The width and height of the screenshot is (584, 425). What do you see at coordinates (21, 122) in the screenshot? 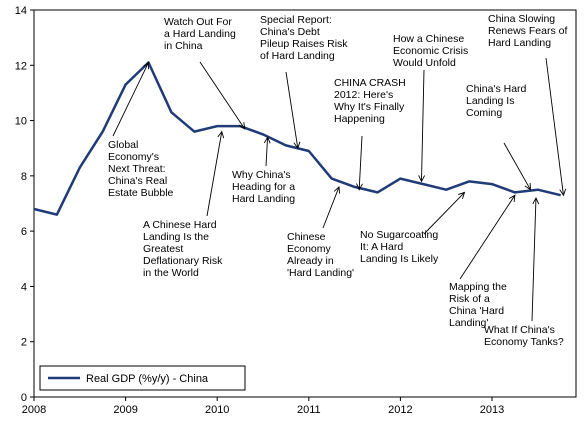
I see `y-tick-label: 10` at bounding box center [21, 122].